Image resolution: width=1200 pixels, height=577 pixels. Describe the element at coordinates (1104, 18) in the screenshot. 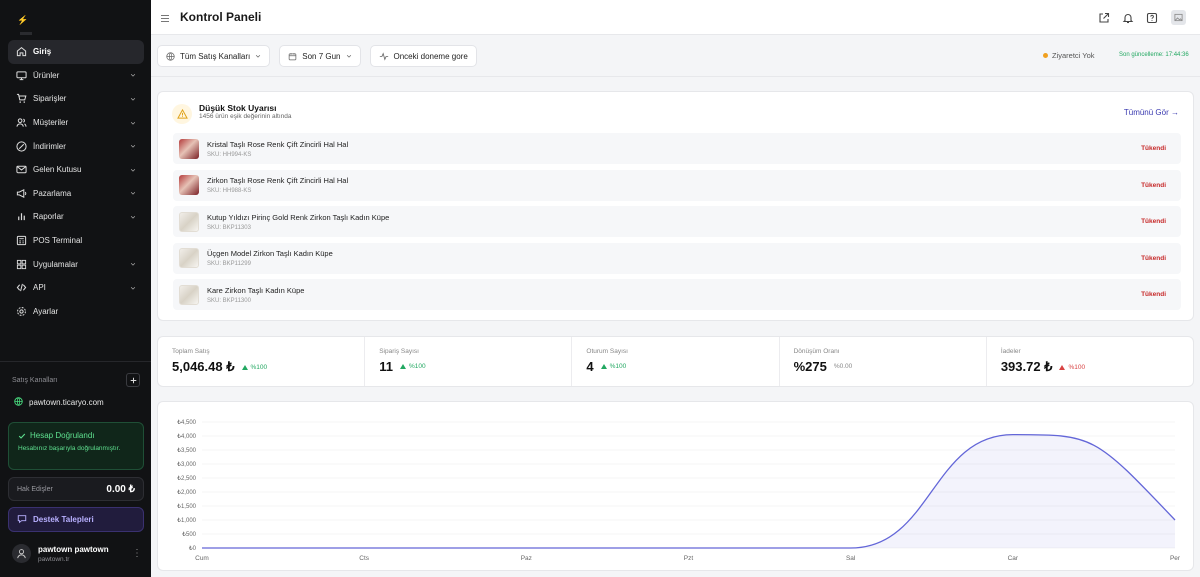

I see `external-link-icon` at that location.